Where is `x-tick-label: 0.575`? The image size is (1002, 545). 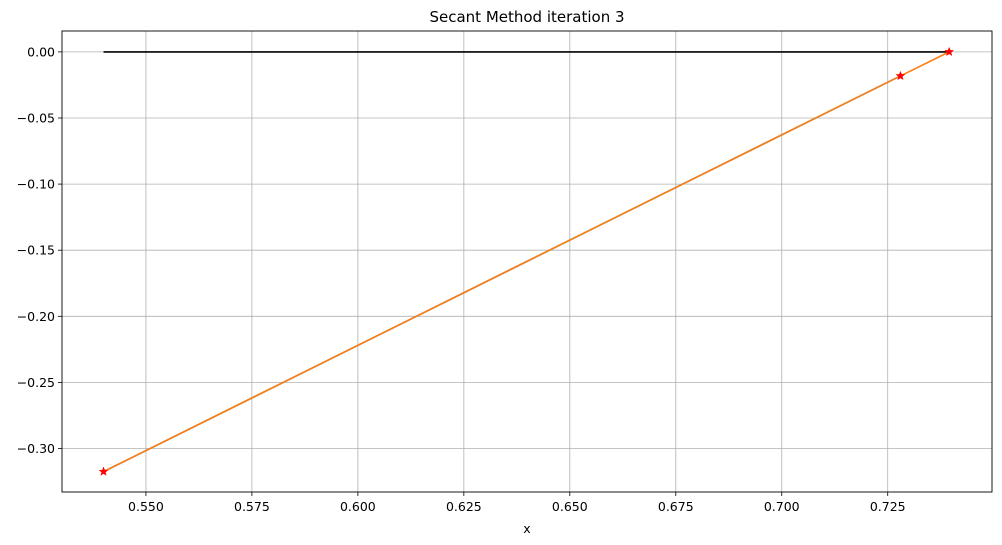 x-tick-label: 0.575 is located at coordinates (252, 506).